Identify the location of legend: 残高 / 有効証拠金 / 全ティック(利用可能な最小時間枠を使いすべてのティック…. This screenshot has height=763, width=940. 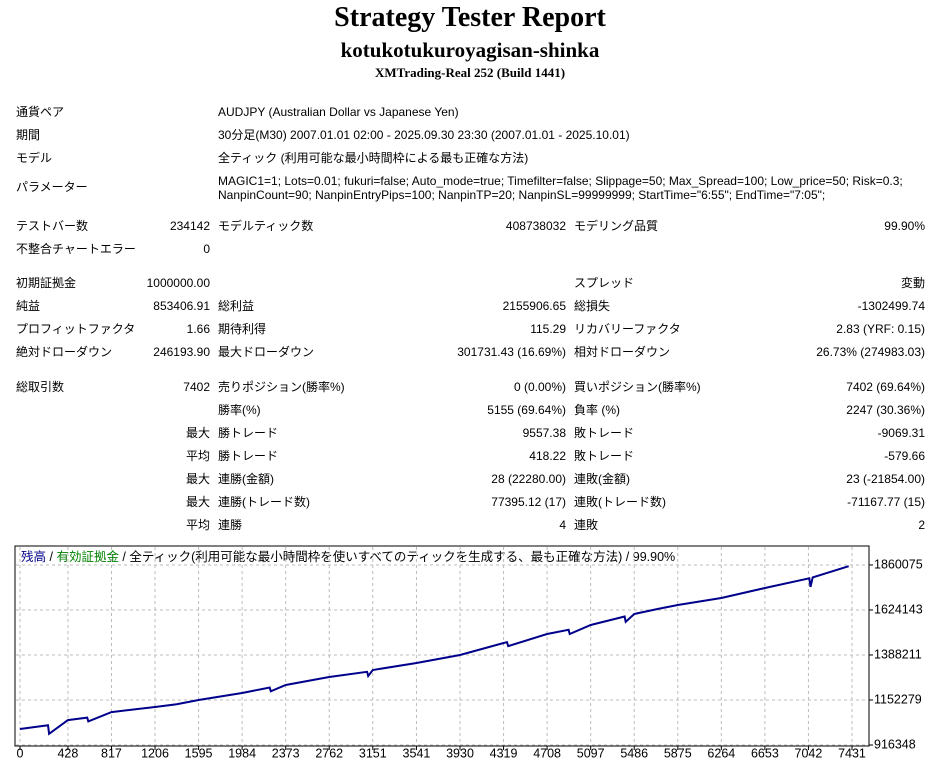
(348, 556).